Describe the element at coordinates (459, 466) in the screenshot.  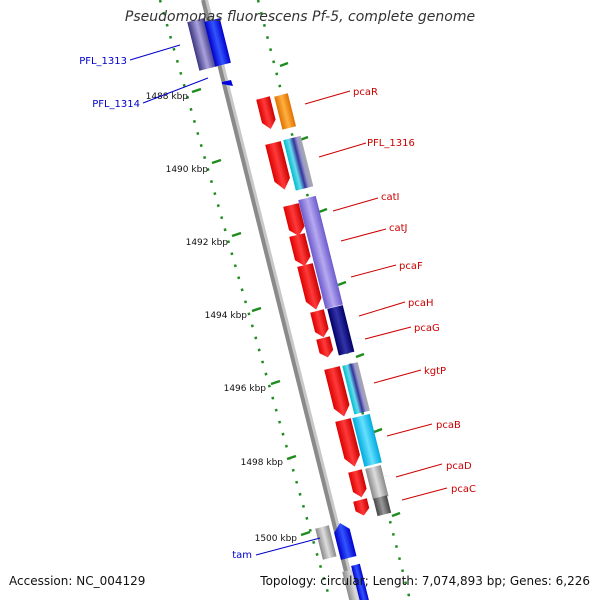
I see `label-pcaD: pcaD` at that location.